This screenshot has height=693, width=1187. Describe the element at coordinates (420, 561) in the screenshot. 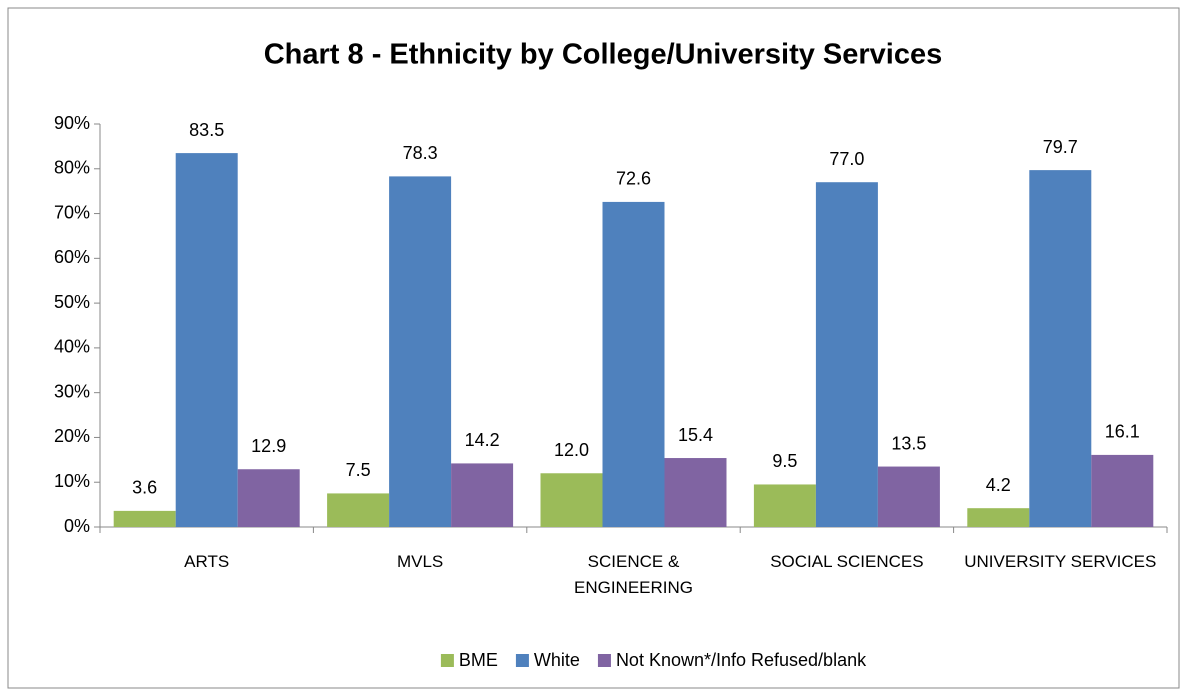

I see `x-tick-label: MVLS` at that location.